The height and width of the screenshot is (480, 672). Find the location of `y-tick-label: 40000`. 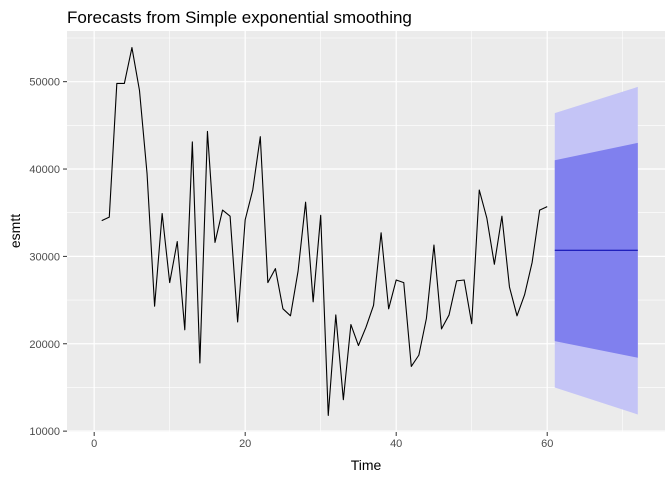

y-tick-label: 40000 is located at coordinates (44, 170).